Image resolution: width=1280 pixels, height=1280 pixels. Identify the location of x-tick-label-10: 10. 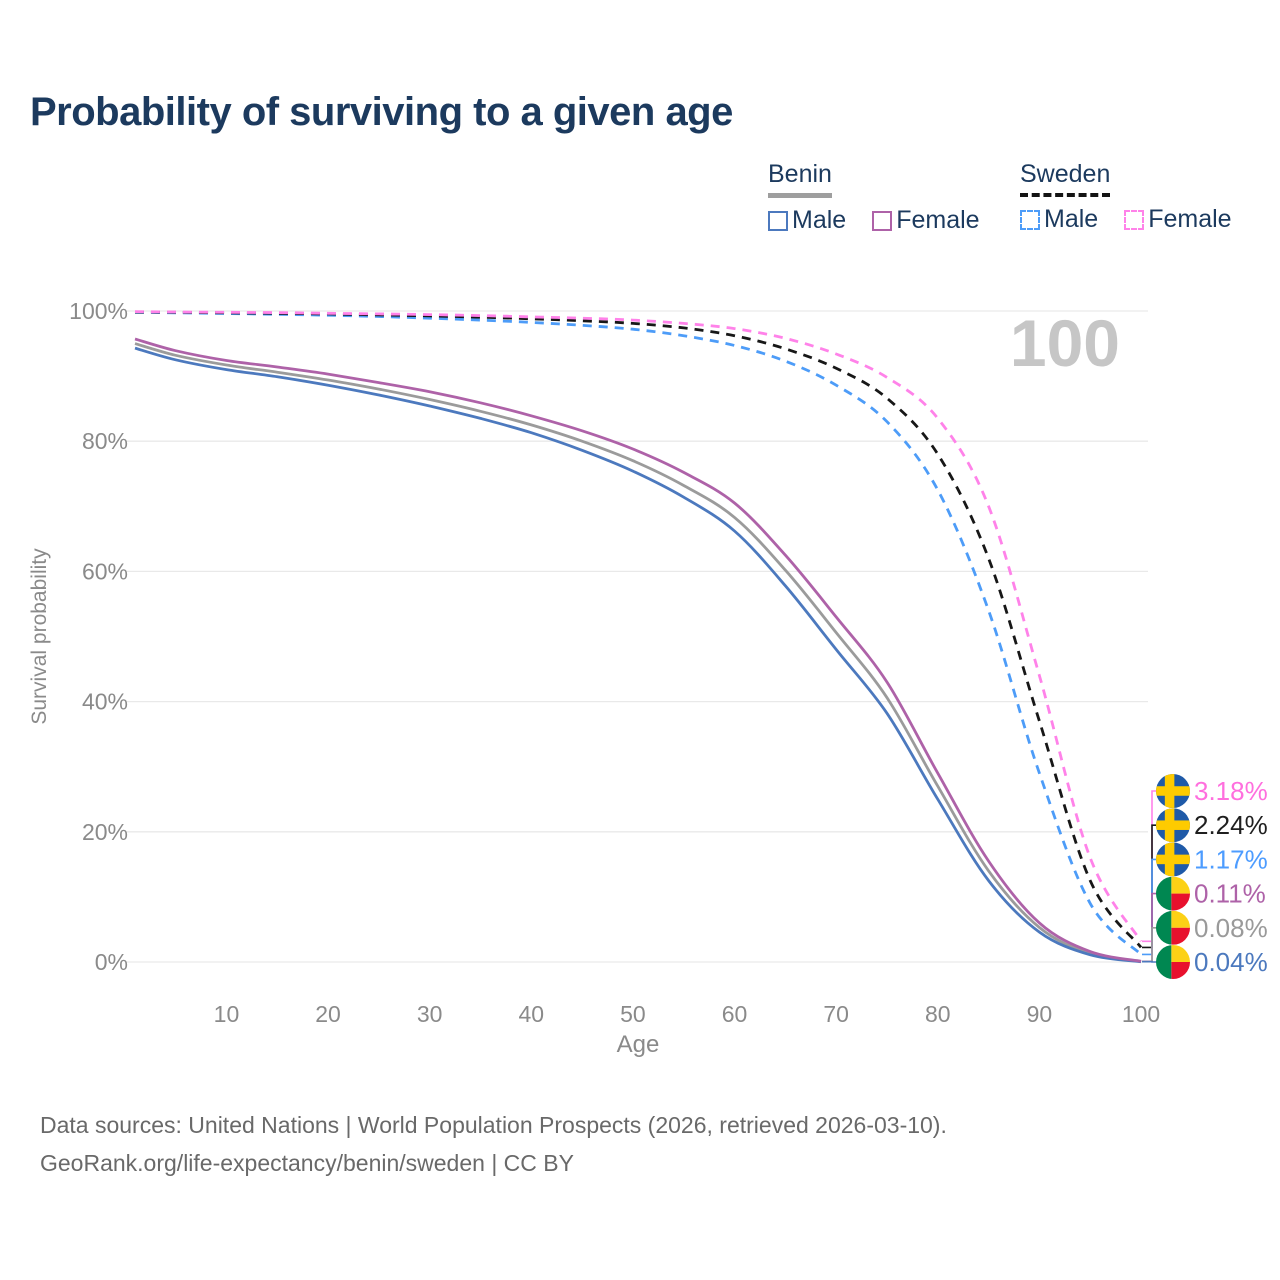
(227, 1014).